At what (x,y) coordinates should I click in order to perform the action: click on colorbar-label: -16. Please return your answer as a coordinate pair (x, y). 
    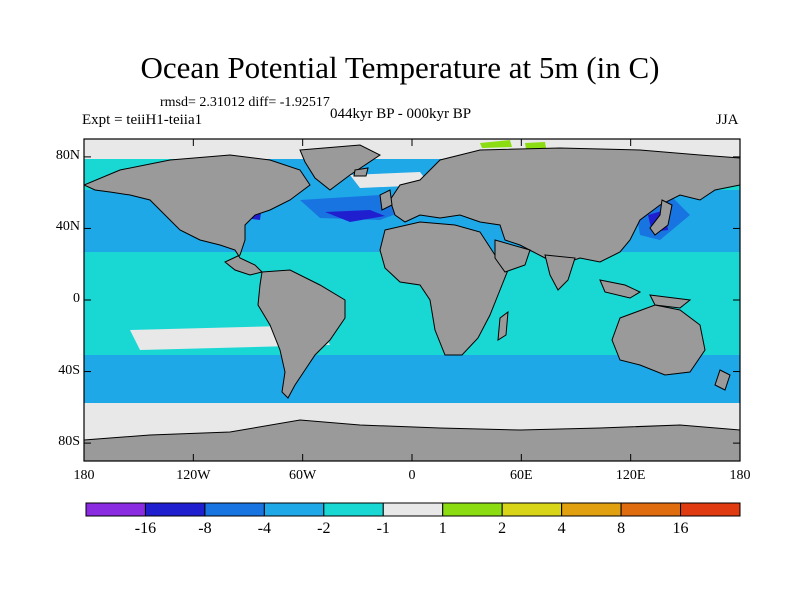
    Looking at the image, I should click on (145, 528).